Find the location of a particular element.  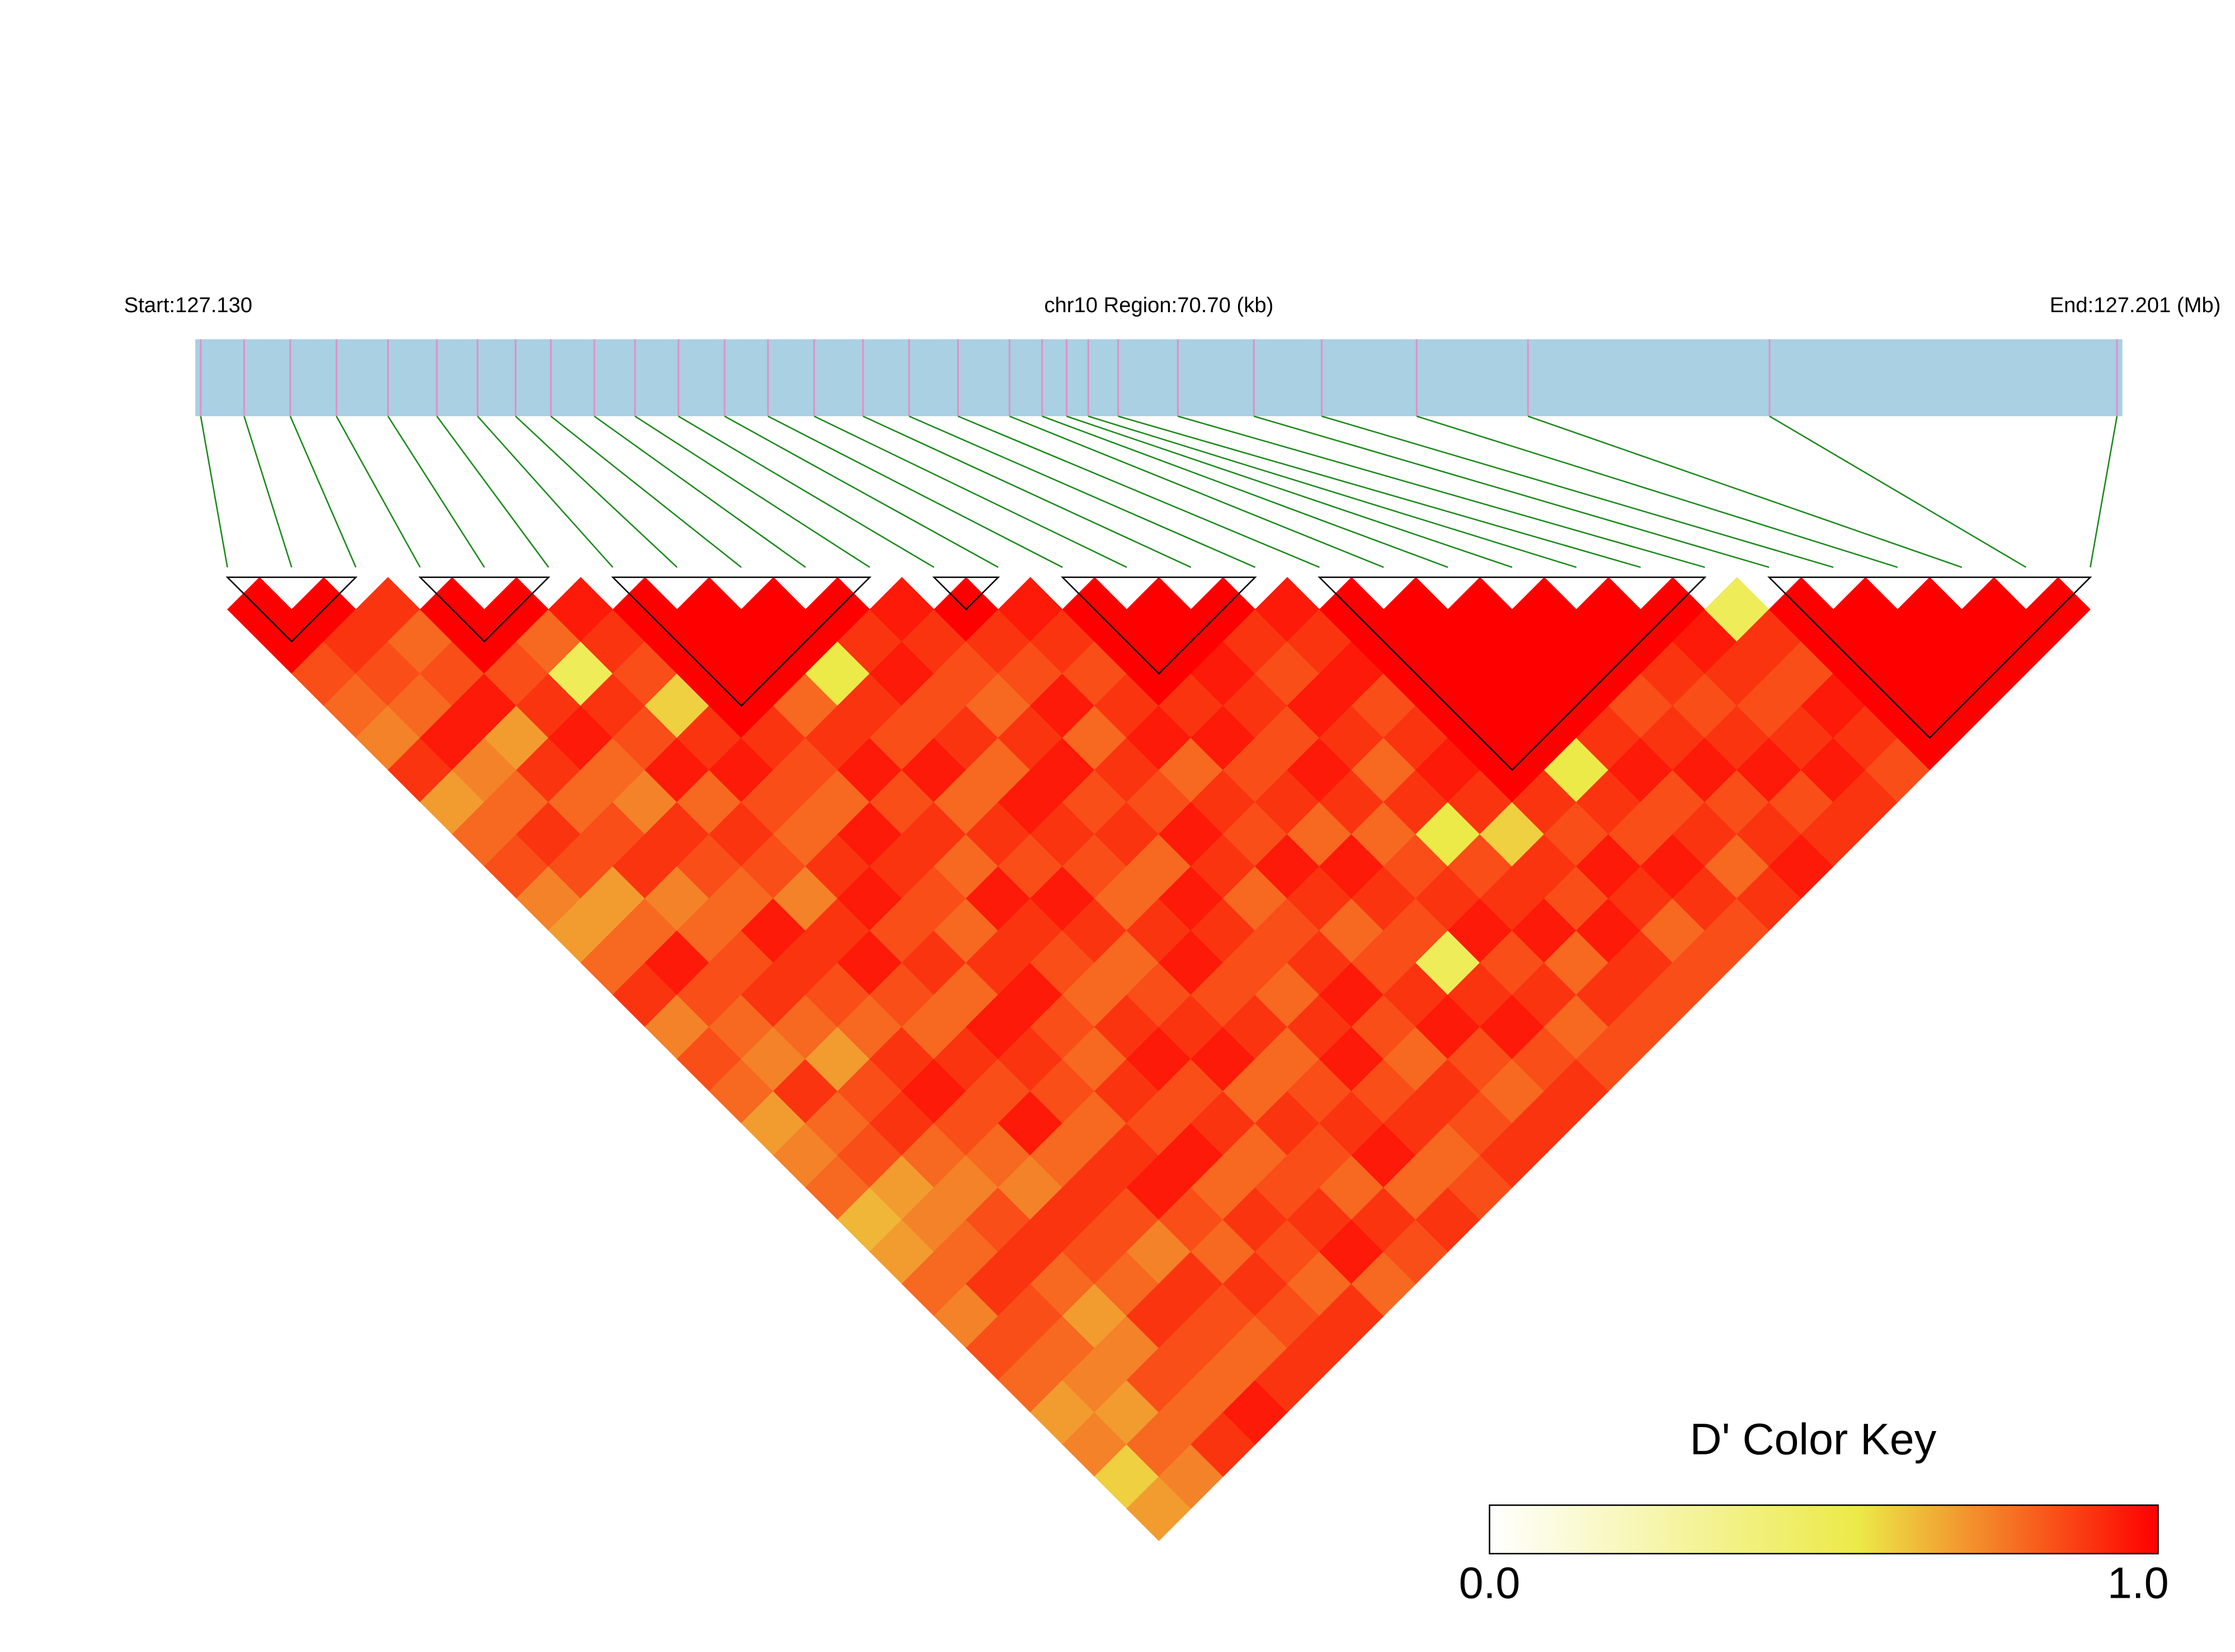

key-tick-label: 1.0 is located at coordinates (2138, 1584).